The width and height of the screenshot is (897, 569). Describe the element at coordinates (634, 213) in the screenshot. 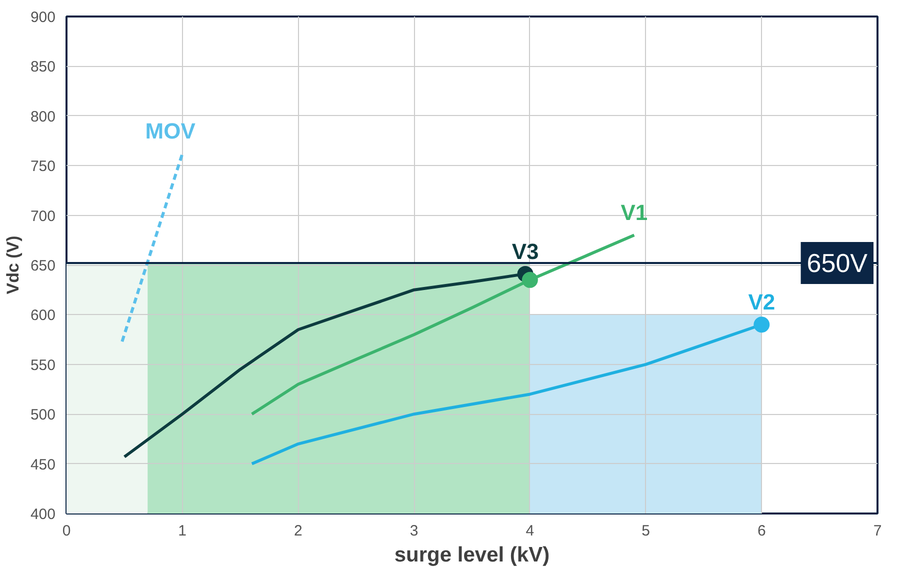

I see `series-label: V1` at that location.